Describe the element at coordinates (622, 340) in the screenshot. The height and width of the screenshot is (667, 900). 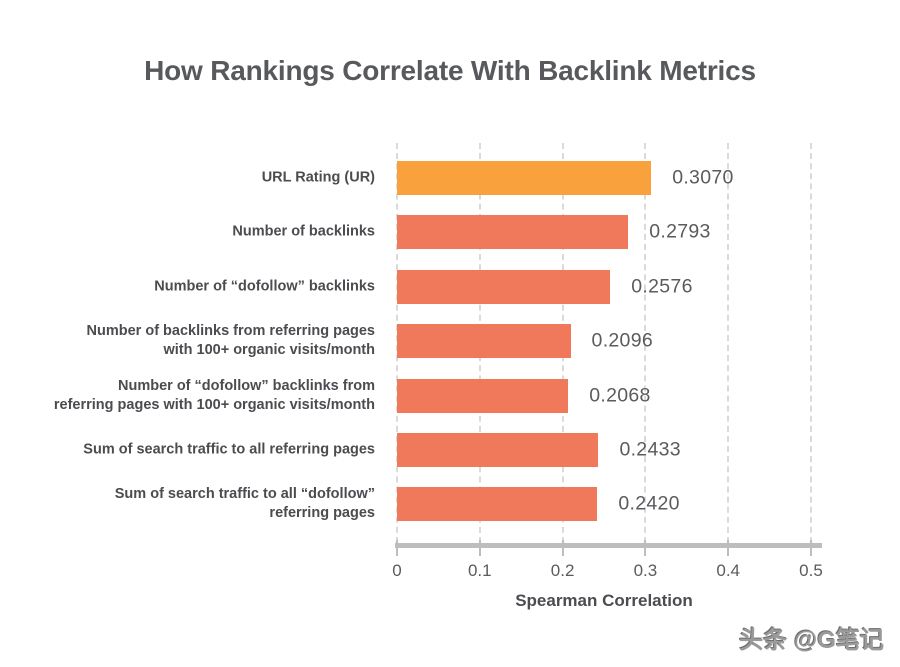
I see `value-label: 0.2096` at that location.